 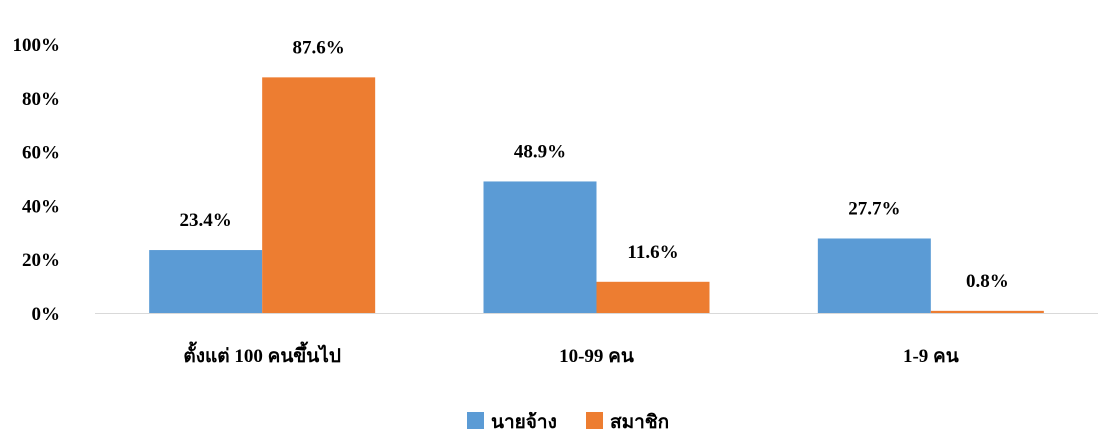 What do you see at coordinates (594, 420) in the screenshot?
I see `legend-swatch-member` at bounding box center [594, 420].